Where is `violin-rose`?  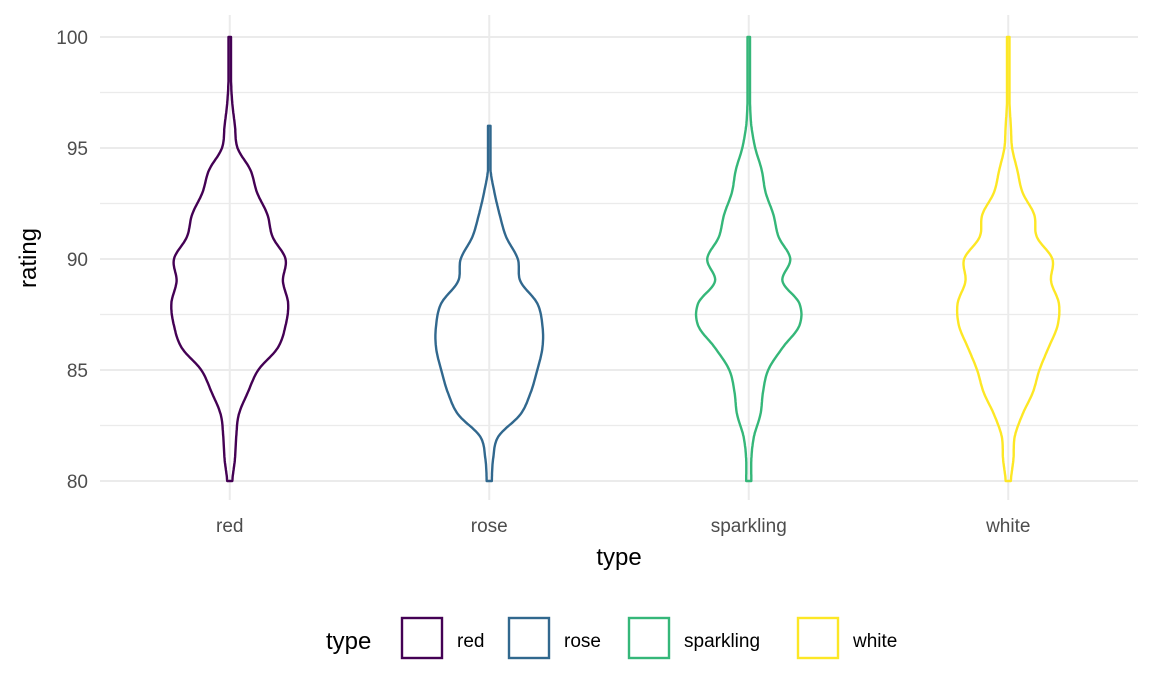
violin-rose is located at coordinates (489, 303).